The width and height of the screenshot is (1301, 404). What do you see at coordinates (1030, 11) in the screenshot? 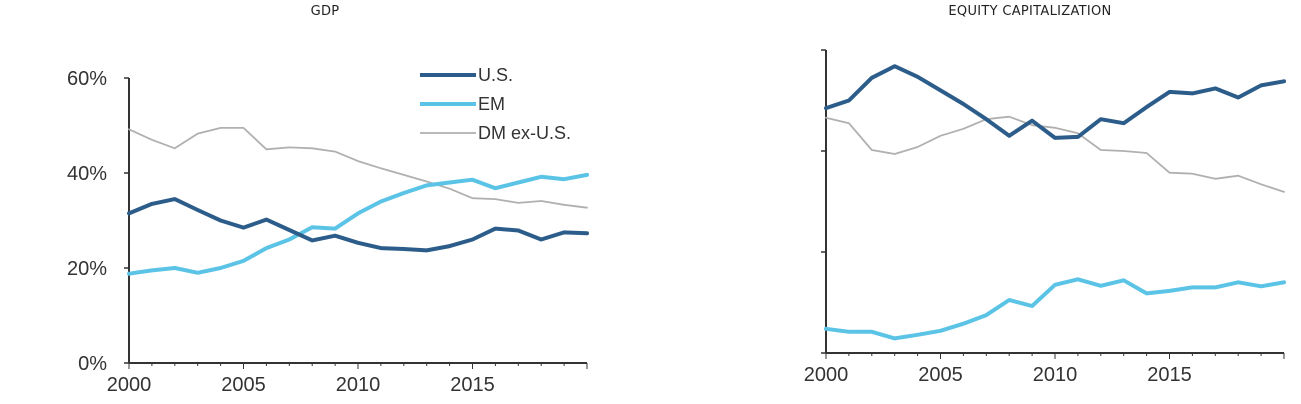
I see `equity-chart-title: EQUITY CAPITALIZATION` at bounding box center [1030, 11].